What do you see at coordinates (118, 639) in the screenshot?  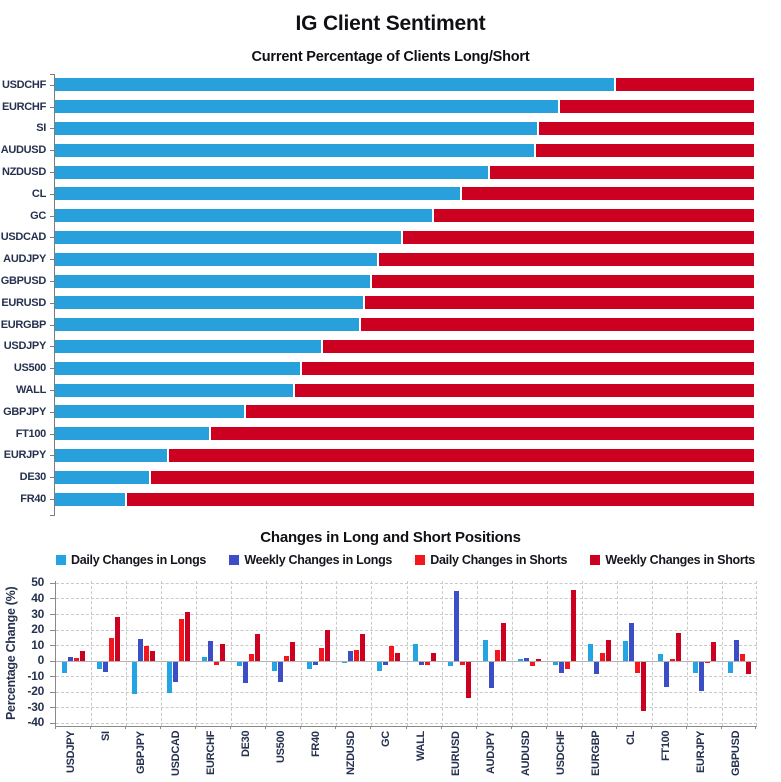 I see `bar-si-s3` at bounding box center [118, 639].